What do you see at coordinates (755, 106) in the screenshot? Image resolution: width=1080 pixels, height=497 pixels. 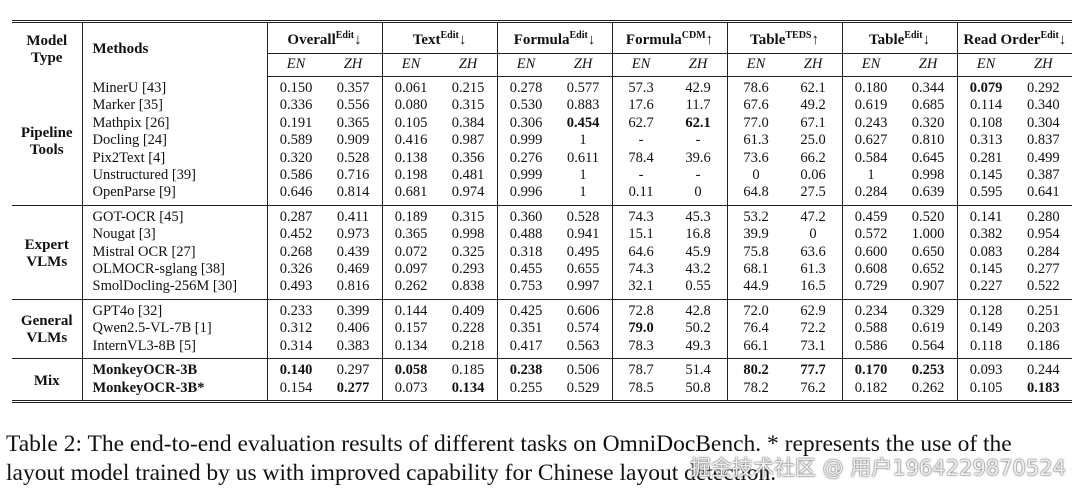 I see `value-cell: 67.6` at bounding box center [755, 106].